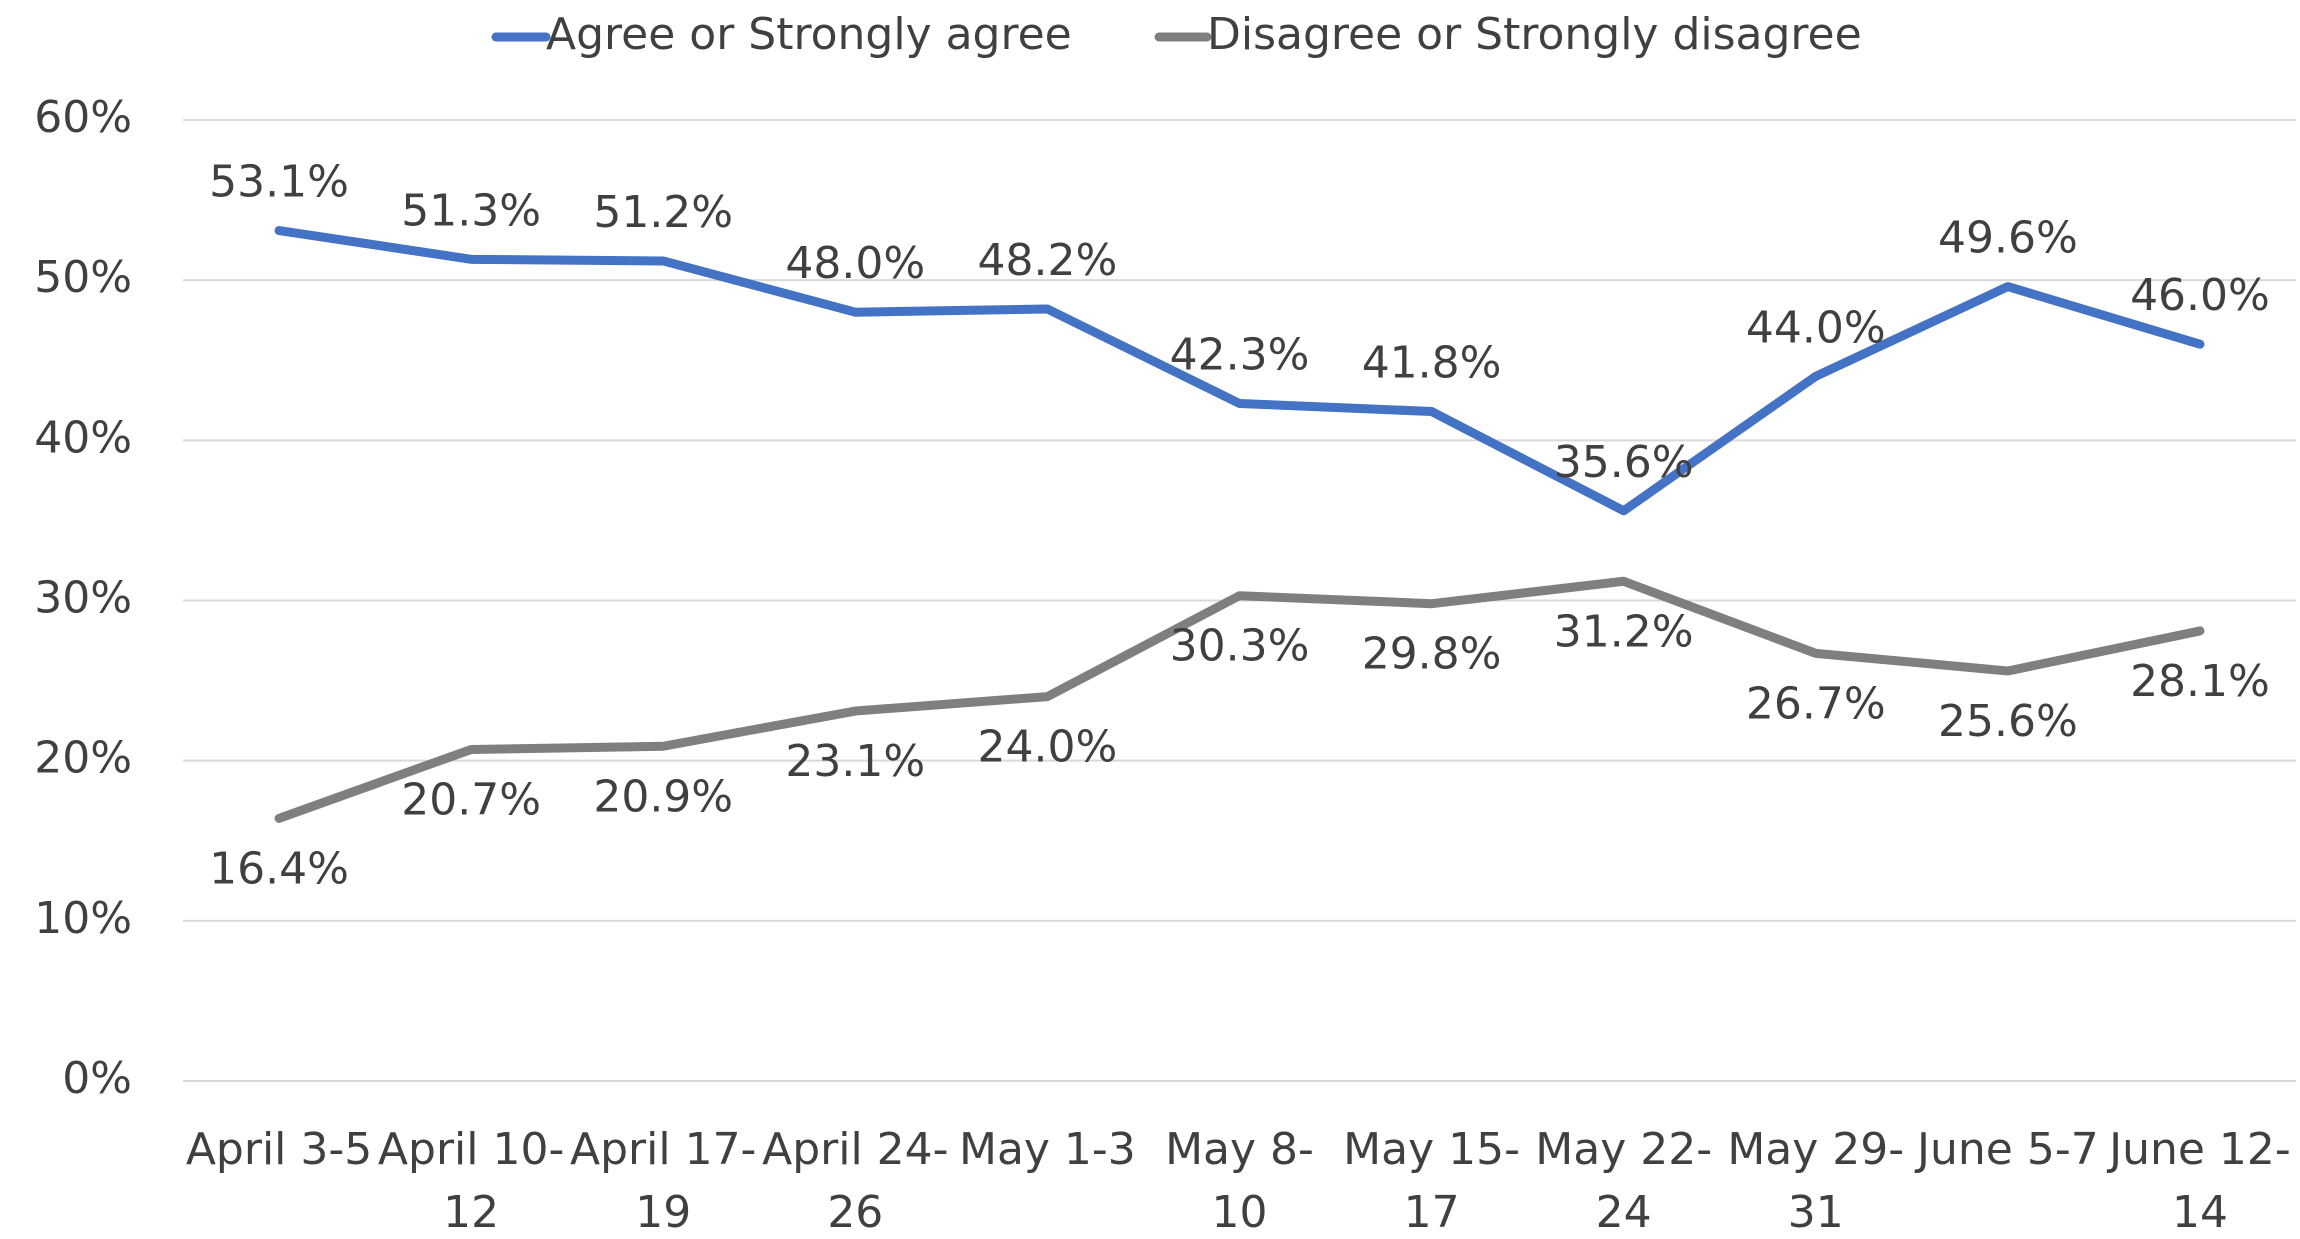  What do you see at coordinates (1816, 1212) in the screenshot?
I see `x-tick-label: 31` at bounding box center [1816, 1212].